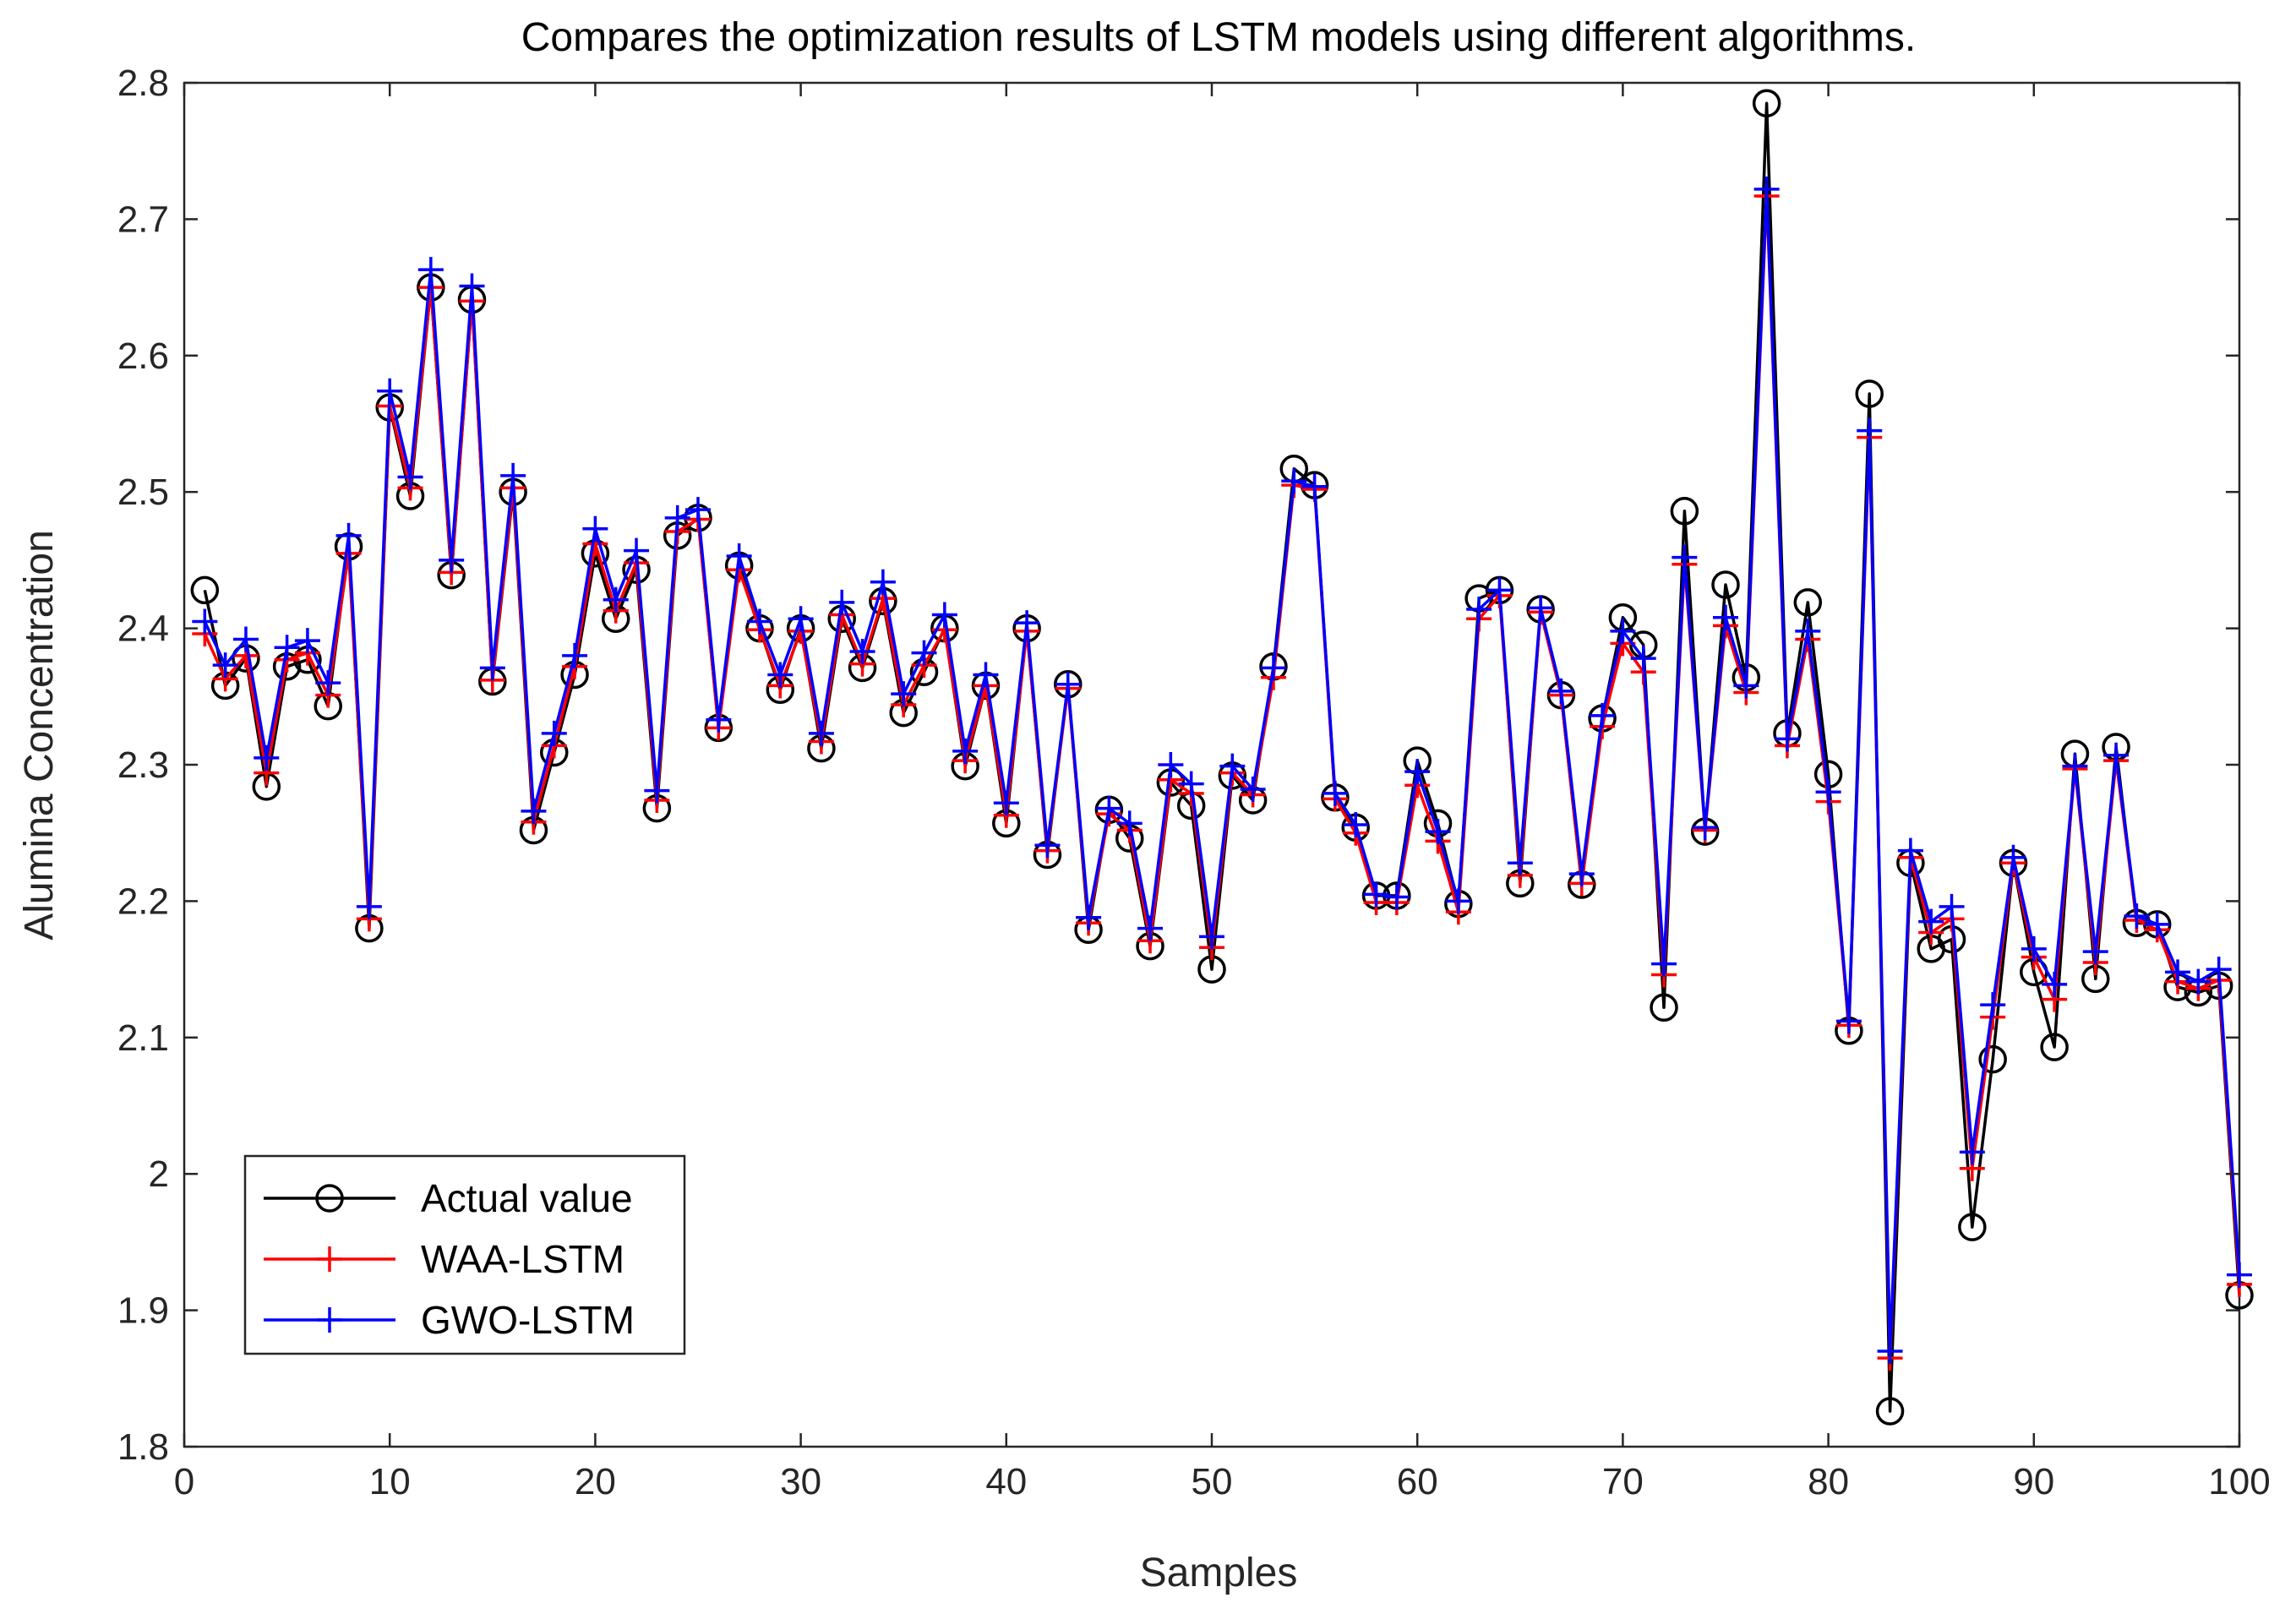 The height and width of the screenshot is (1614, 2296). What do you see at coordinates (527, 1198) in the screenshot?
I see `legend-label: Actual value` at bounding box center [527, 1198].